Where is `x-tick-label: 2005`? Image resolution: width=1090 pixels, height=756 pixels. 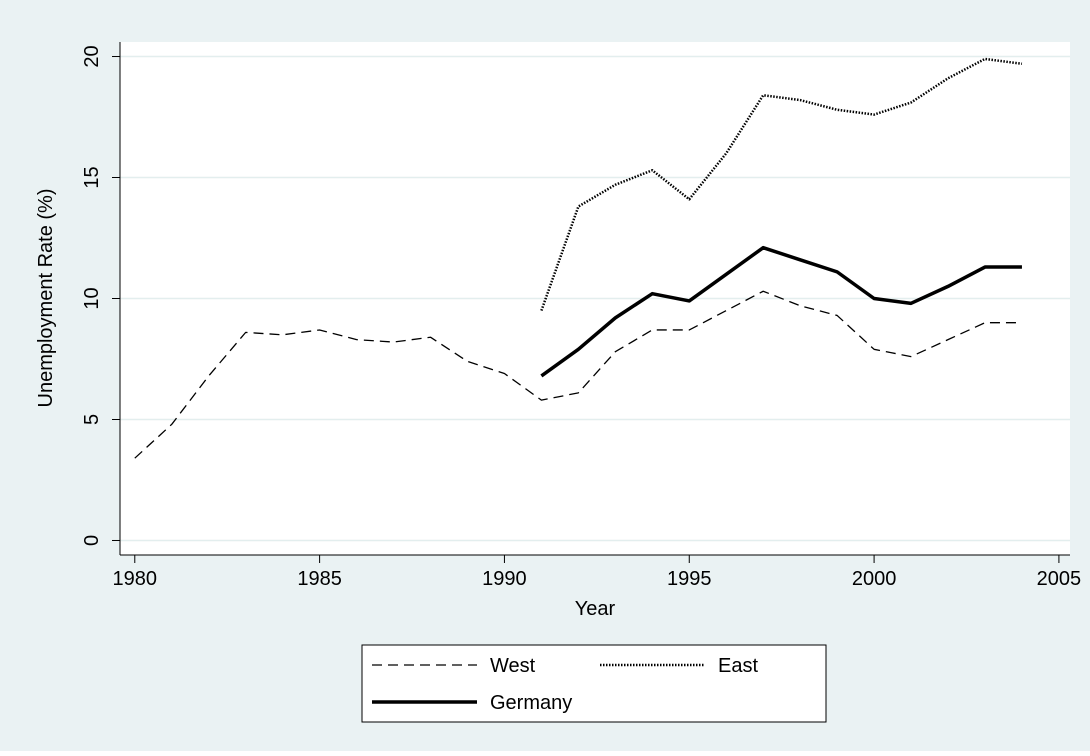 x-tick-label: 2005 is located at coordinates (1059, 579).